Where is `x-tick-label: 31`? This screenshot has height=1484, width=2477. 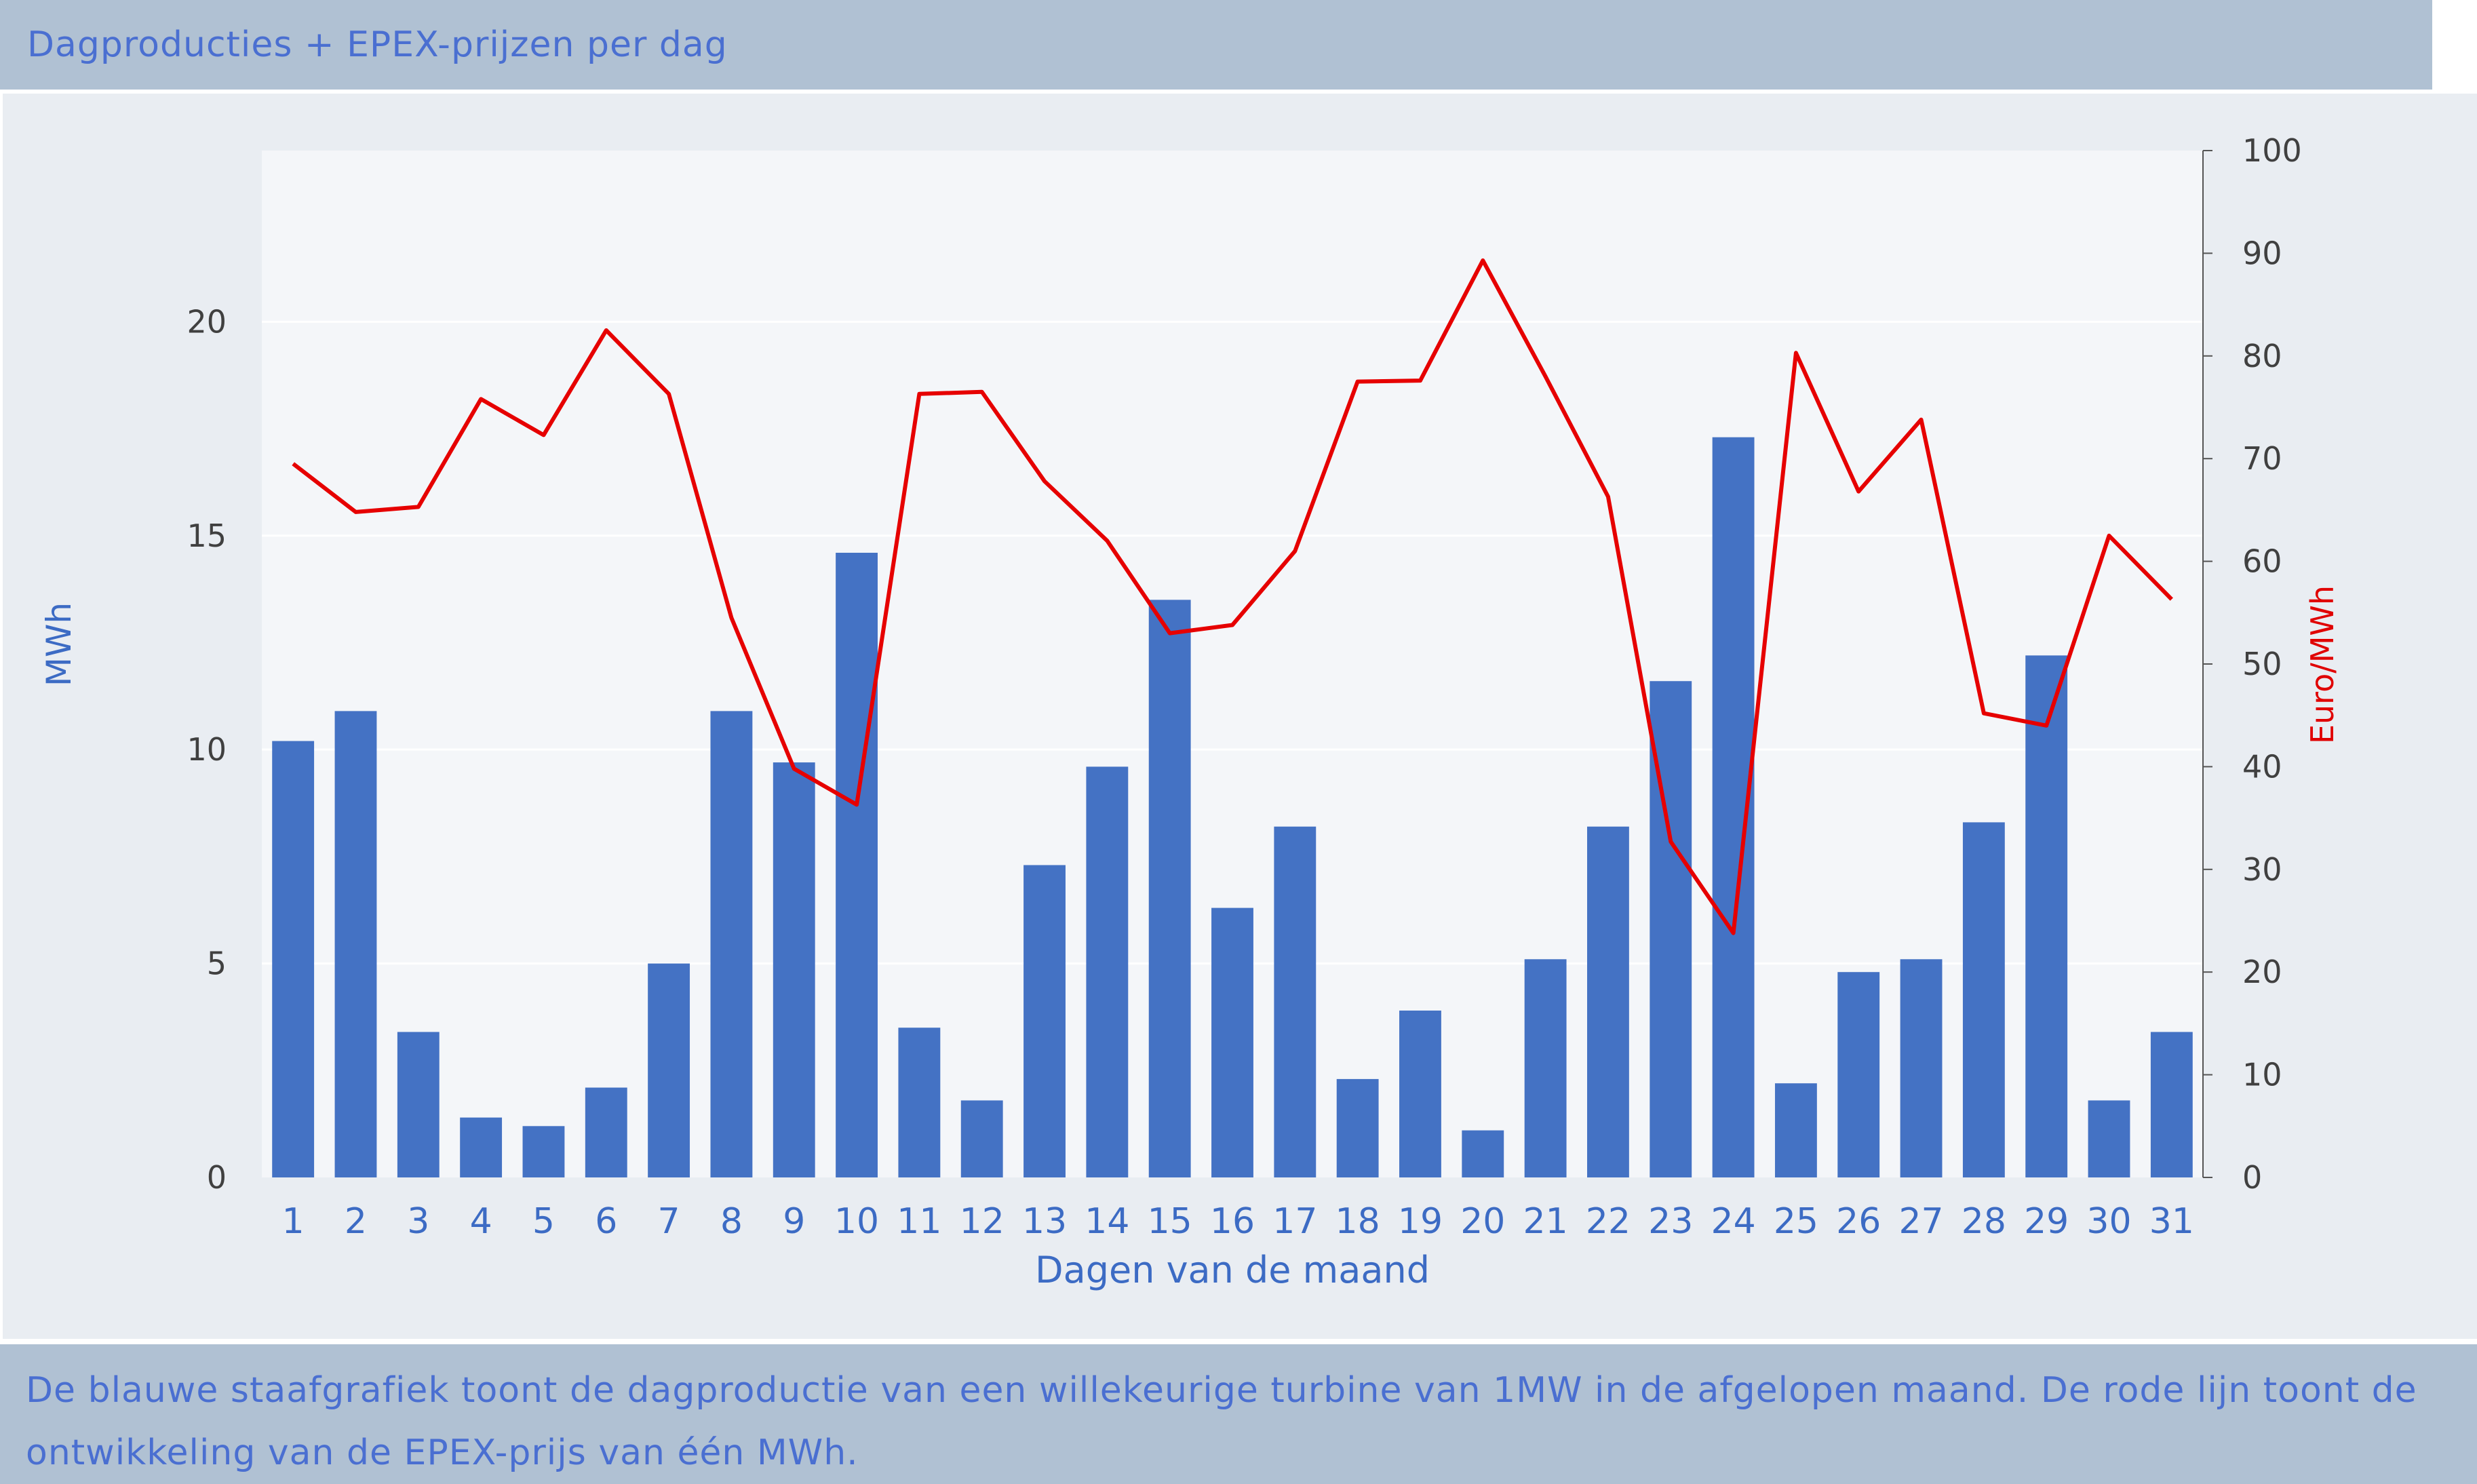
x-tick-label: 31 is located at coordinates (2171, 1221).